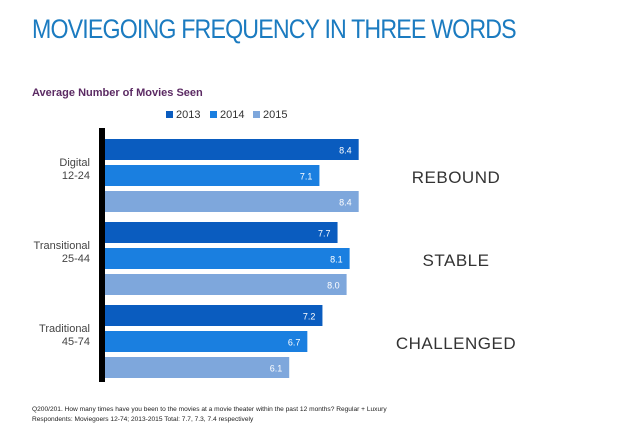  Describe the element at coordinates (306, 177) in the screenshot. I see `bar-label-0-2014: 7.1` at that location.